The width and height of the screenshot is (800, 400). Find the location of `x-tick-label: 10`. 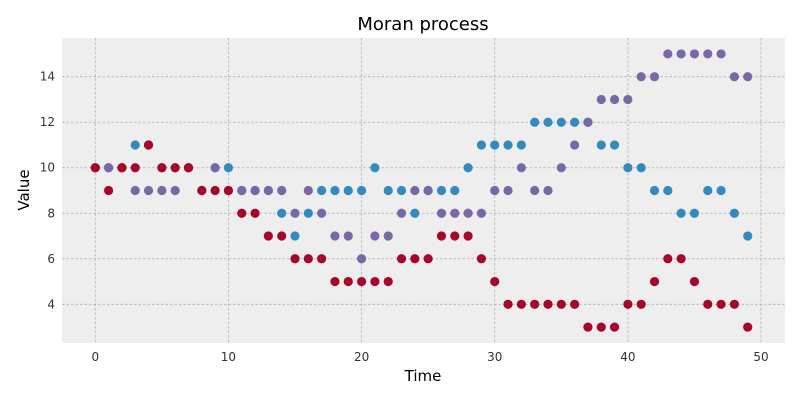

x-tick-label: 10 is located at coordinates (228, 357).